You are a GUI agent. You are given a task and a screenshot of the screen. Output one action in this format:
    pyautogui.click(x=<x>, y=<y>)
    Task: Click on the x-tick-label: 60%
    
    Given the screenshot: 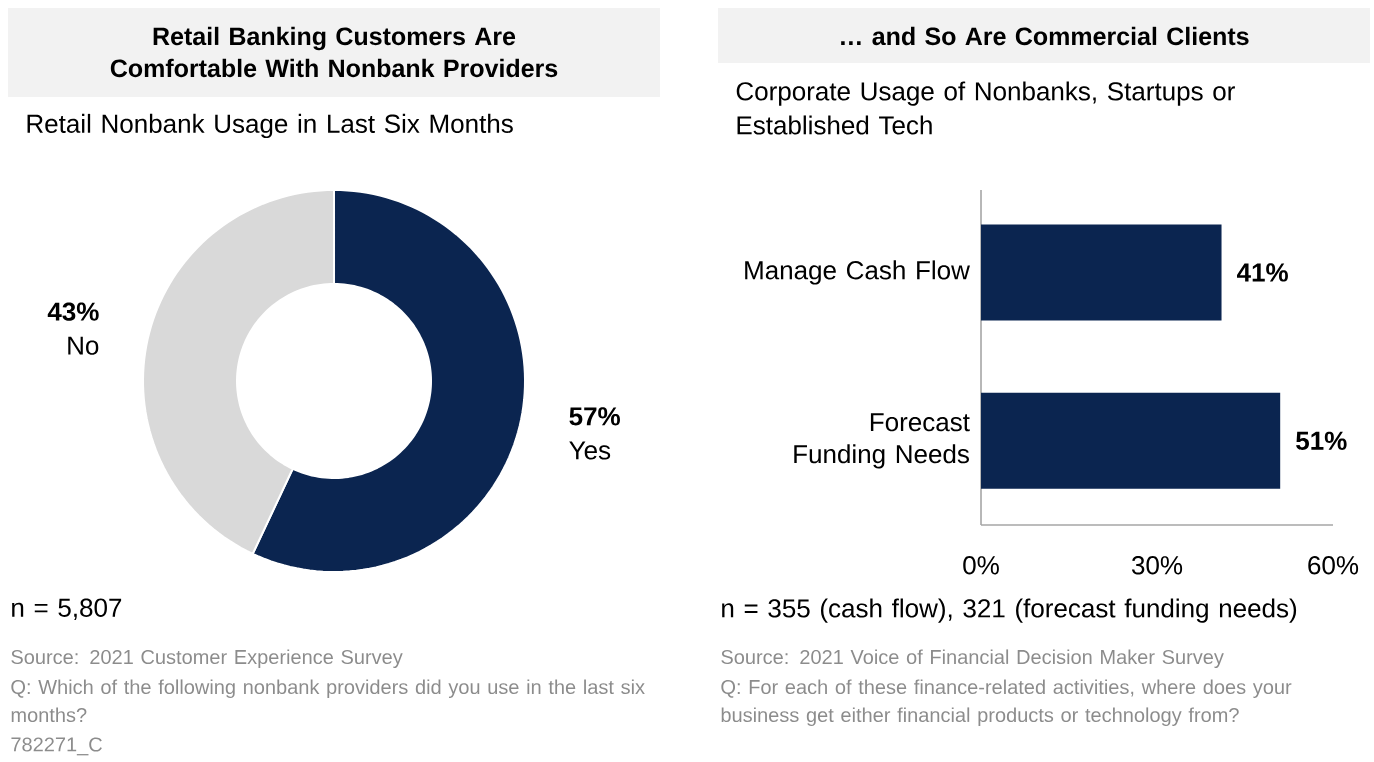 What is the action you would take?
    pyautogui.click(x=1333, y=565)
    